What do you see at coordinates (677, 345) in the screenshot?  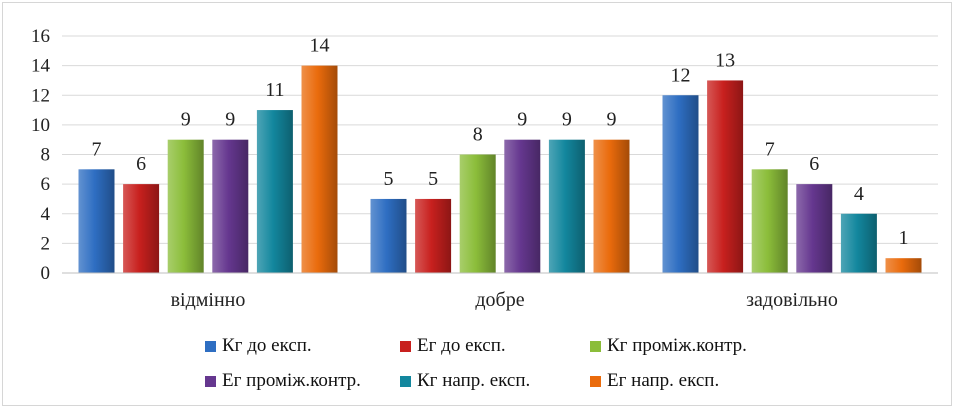 I see `legend-label: Кг проміж.контр.` at bounding box center [677, 345].